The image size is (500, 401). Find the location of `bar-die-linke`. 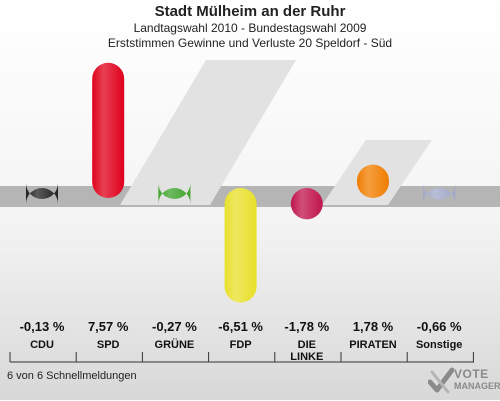

bar-die-linke is located at coordinates (306, 204).